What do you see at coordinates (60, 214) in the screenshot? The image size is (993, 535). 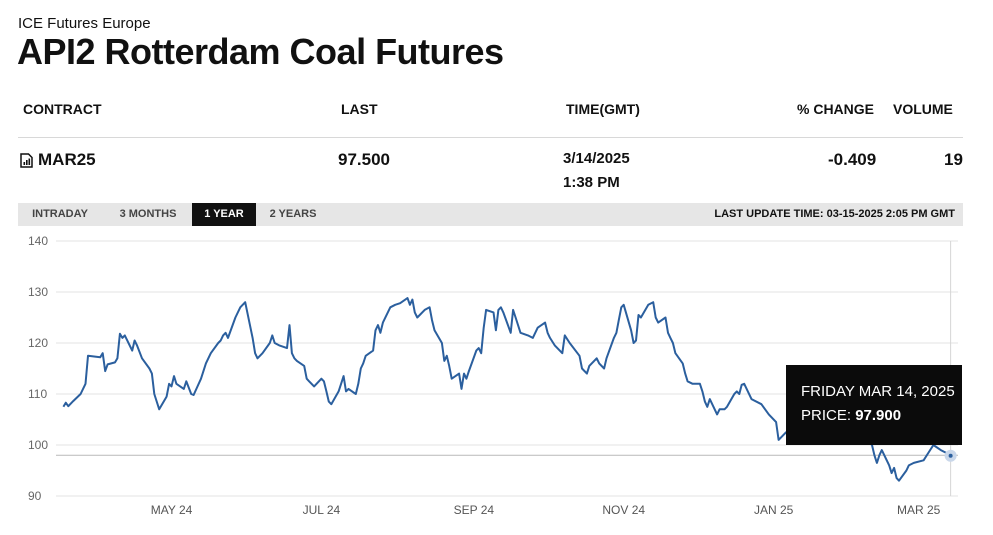 I see `tab-intraday: INTRADAY` at bounding box center [60, 214].